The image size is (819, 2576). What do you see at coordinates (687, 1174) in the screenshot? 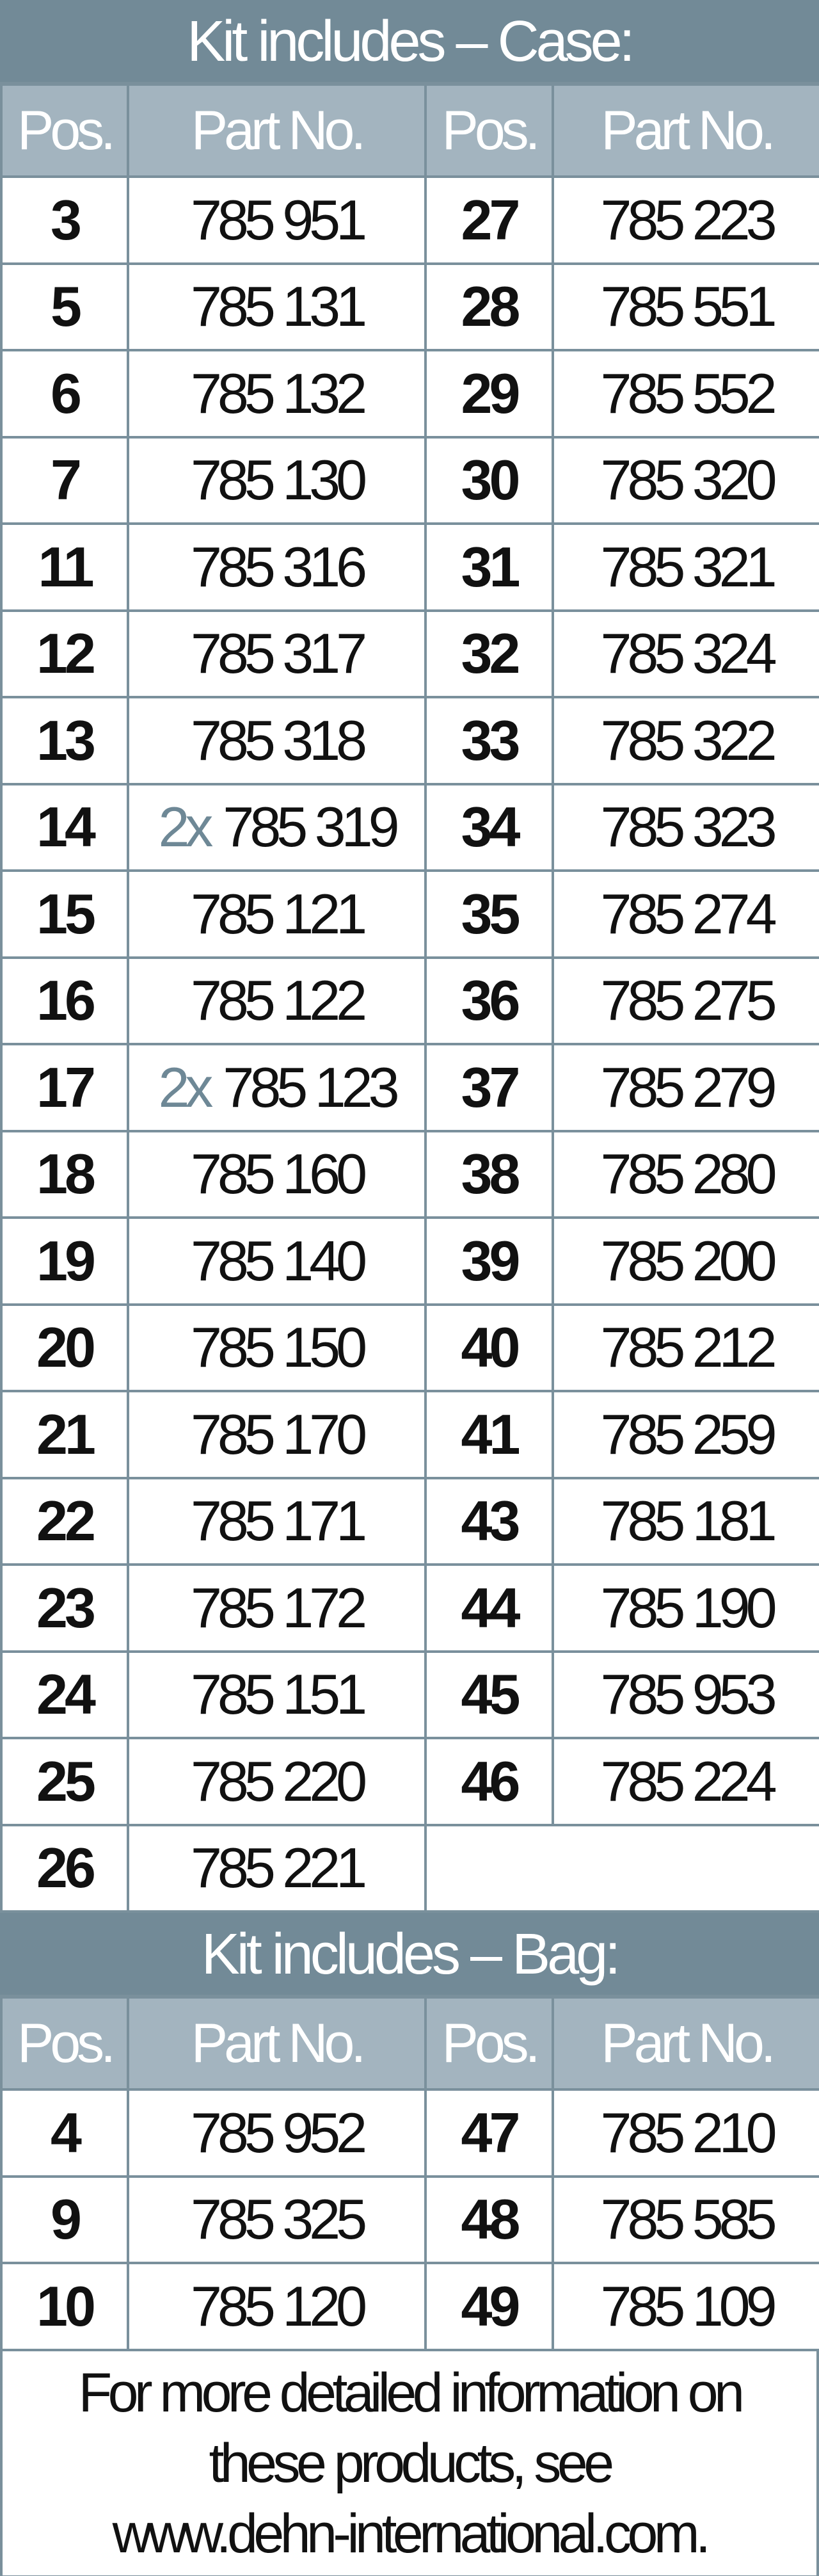
I see `part-no-cell: 785 280` at bounding box center [687, 1174].